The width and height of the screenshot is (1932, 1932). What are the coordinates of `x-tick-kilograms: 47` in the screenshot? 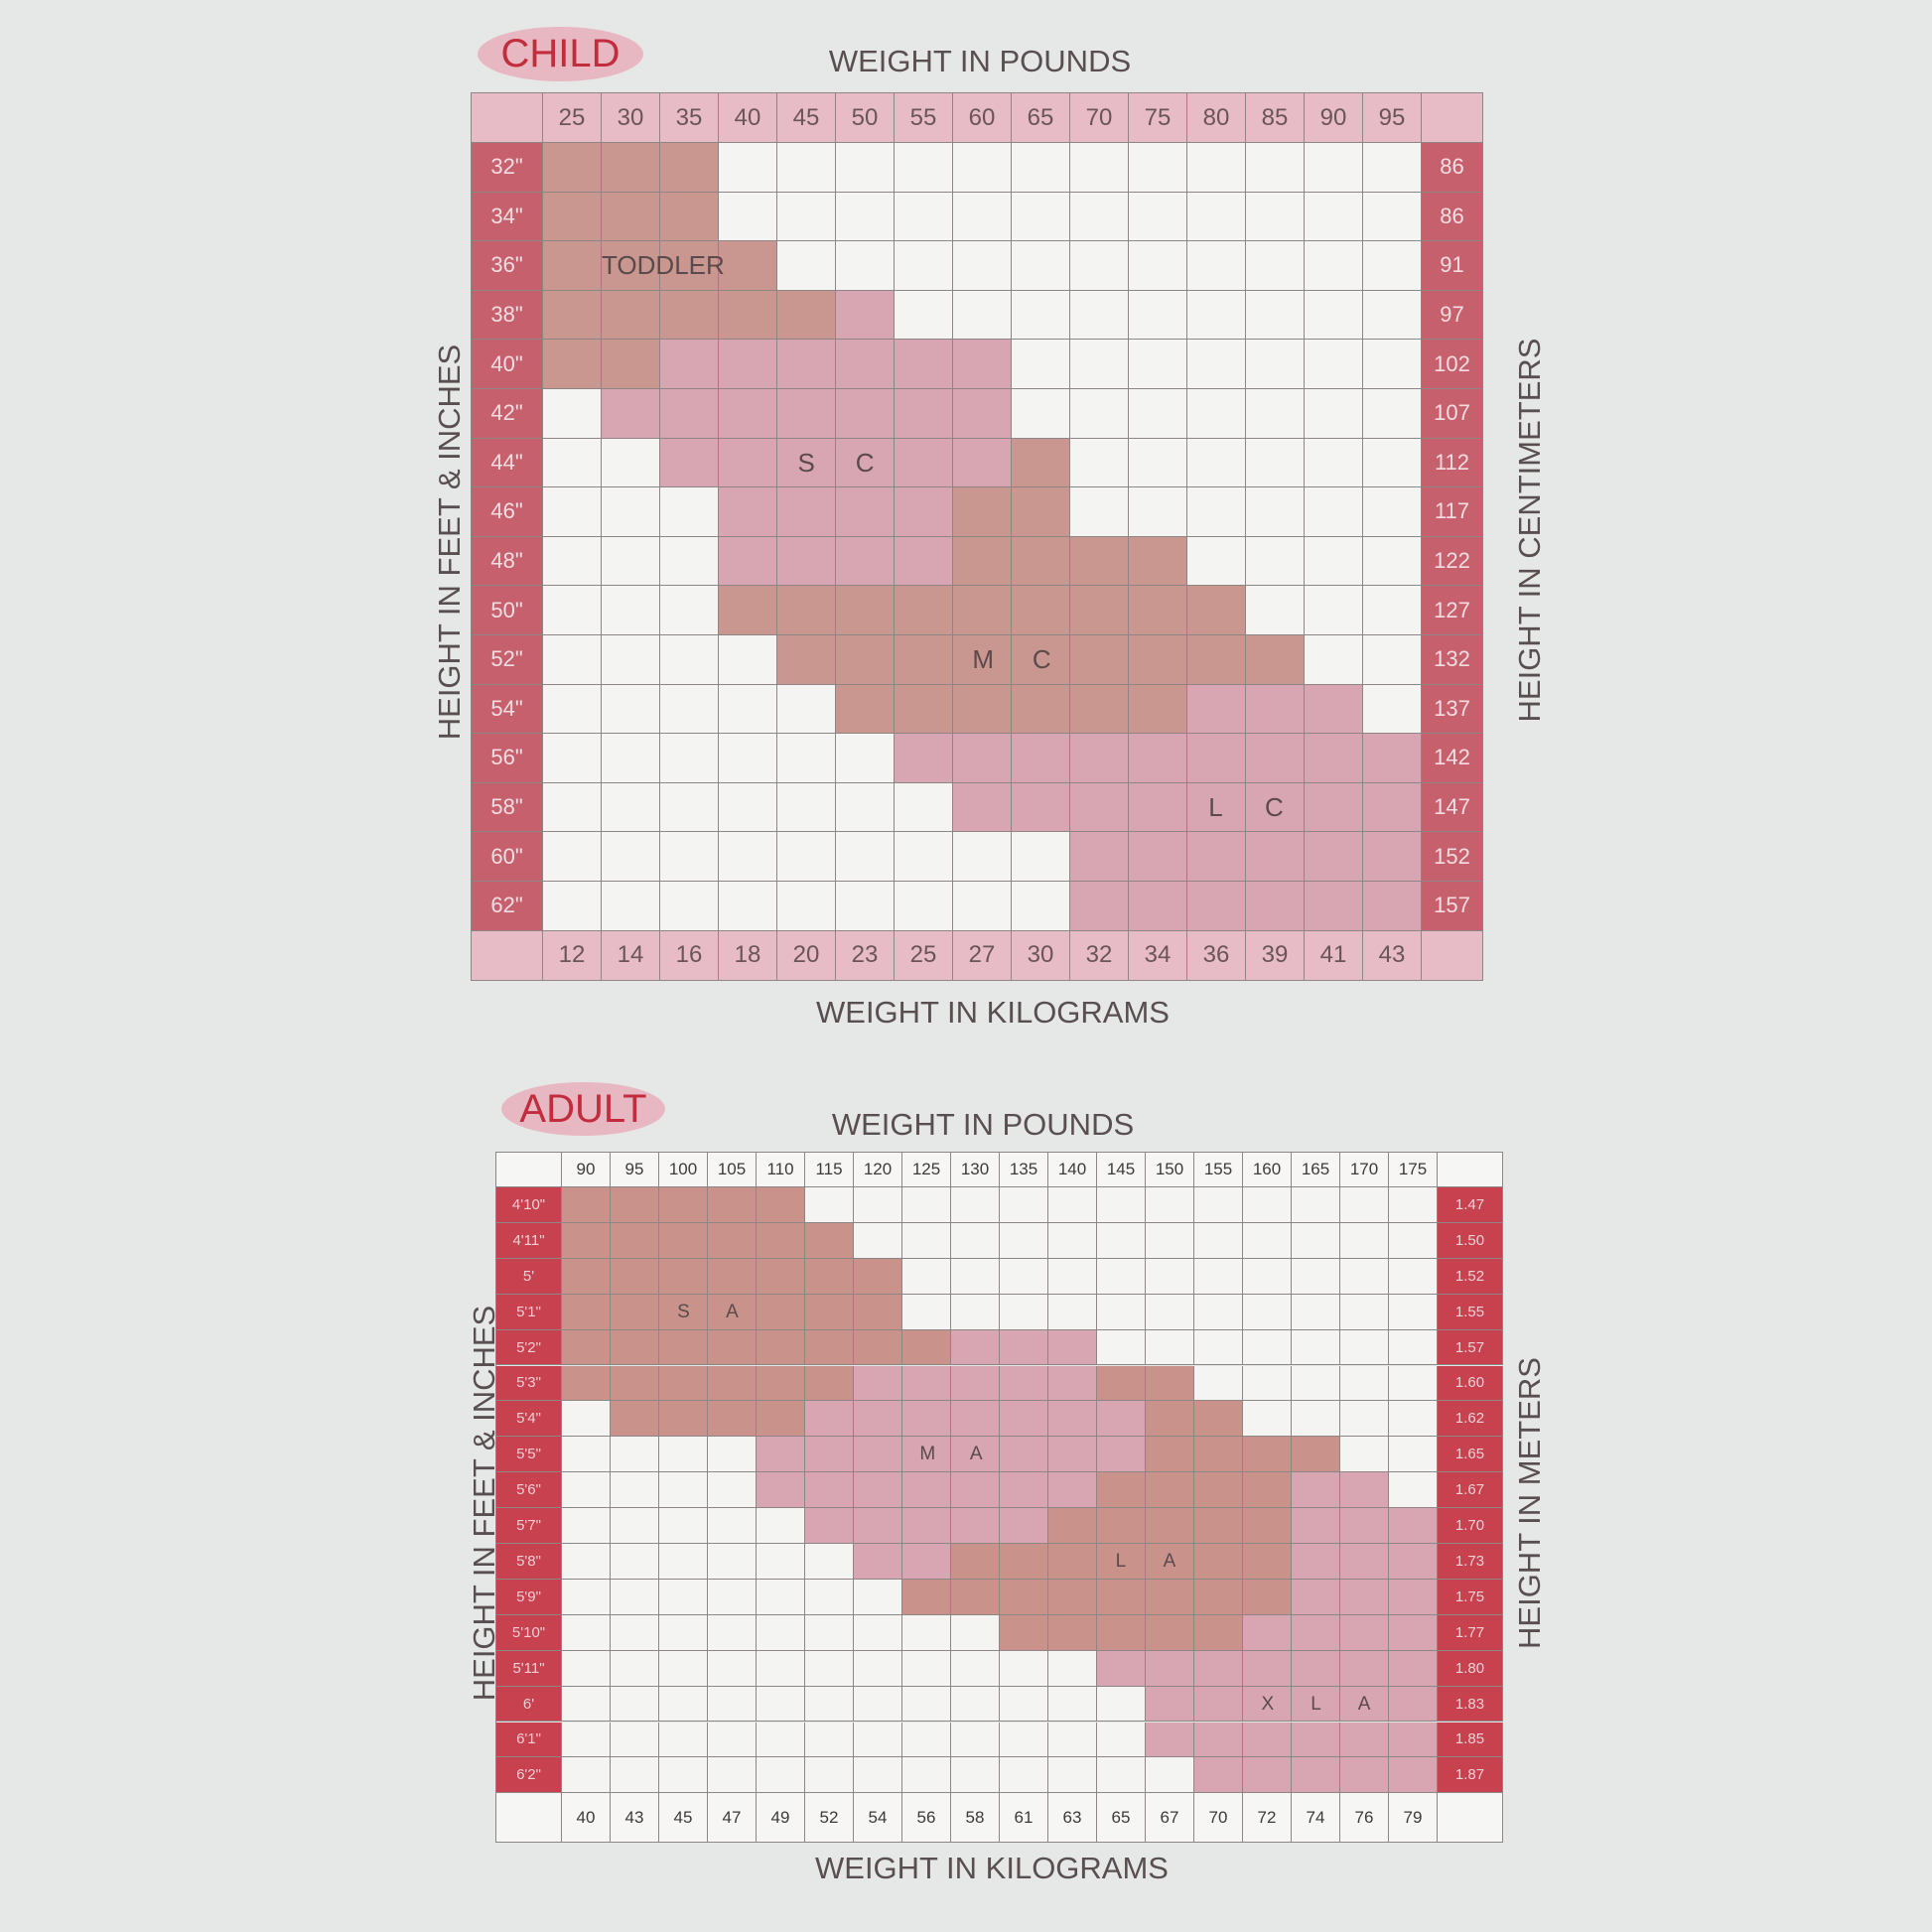 It's located at (732, 1818).